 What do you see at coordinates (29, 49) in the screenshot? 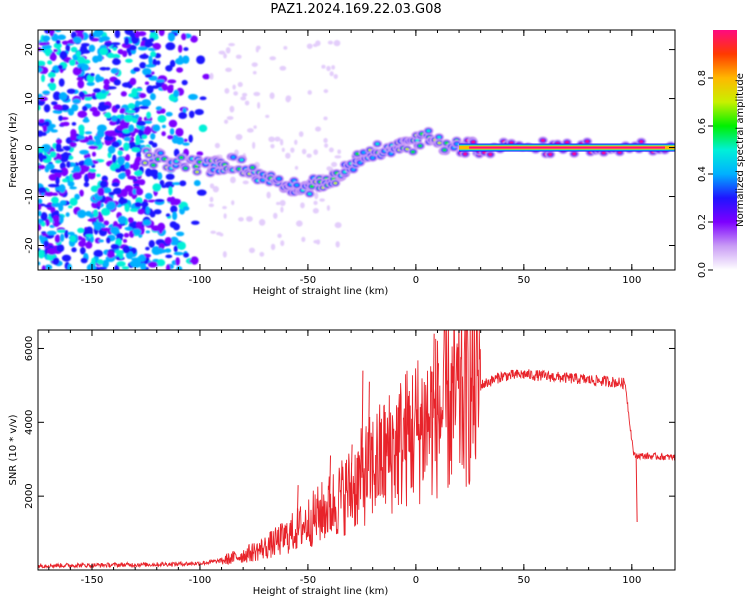
I see `y-tick-label: 20` at bounding box center [29, 49].